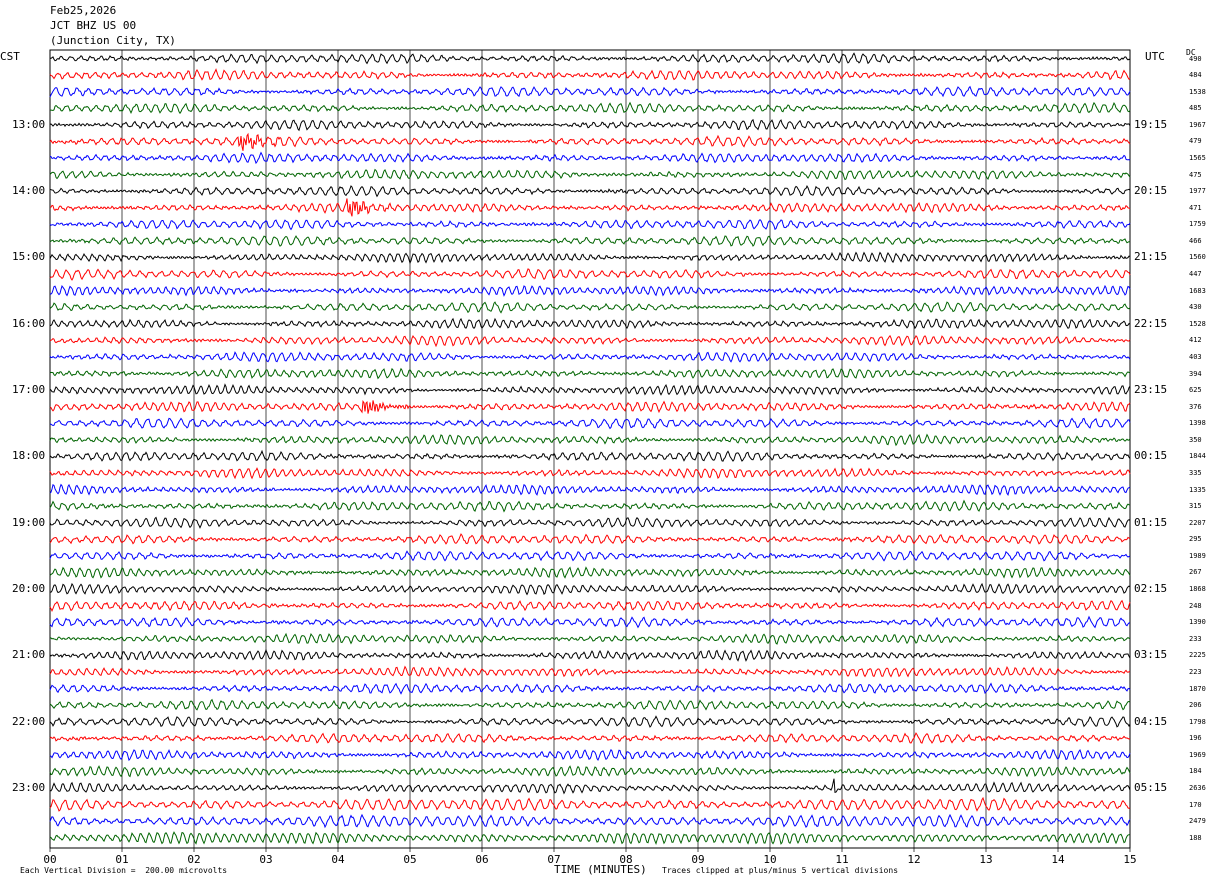  Describe the element at coordinates (1130, 859) in the screenshot. I see `x-tick-label: 15` at that location.